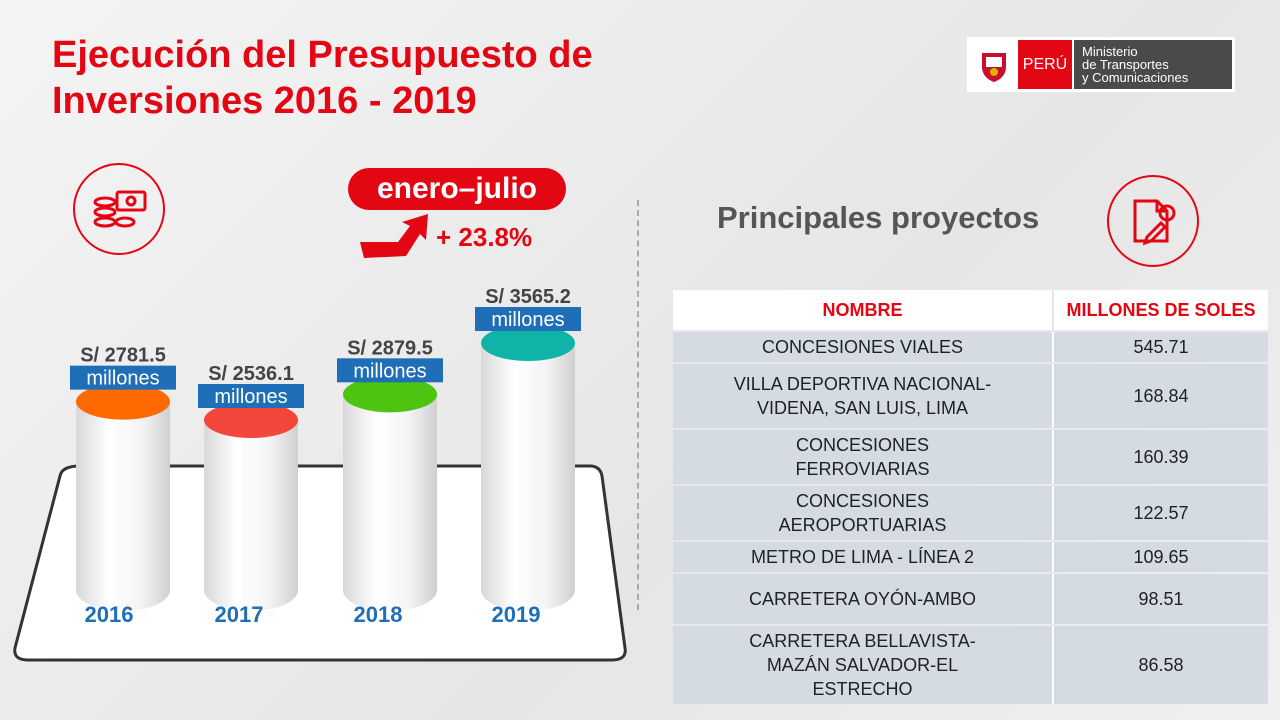 This screenshot has width=1280, height=720. I want to click on category-label: 2019, so click(516, 614).